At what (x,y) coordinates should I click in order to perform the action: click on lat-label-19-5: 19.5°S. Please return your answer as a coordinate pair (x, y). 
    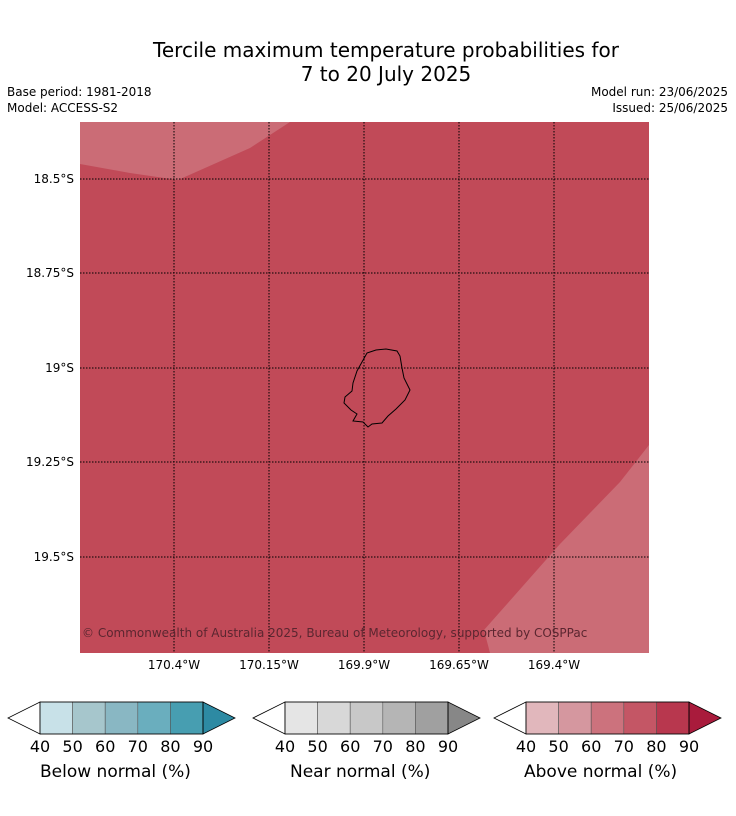
    Looking at the image, I should click on (54, 557).